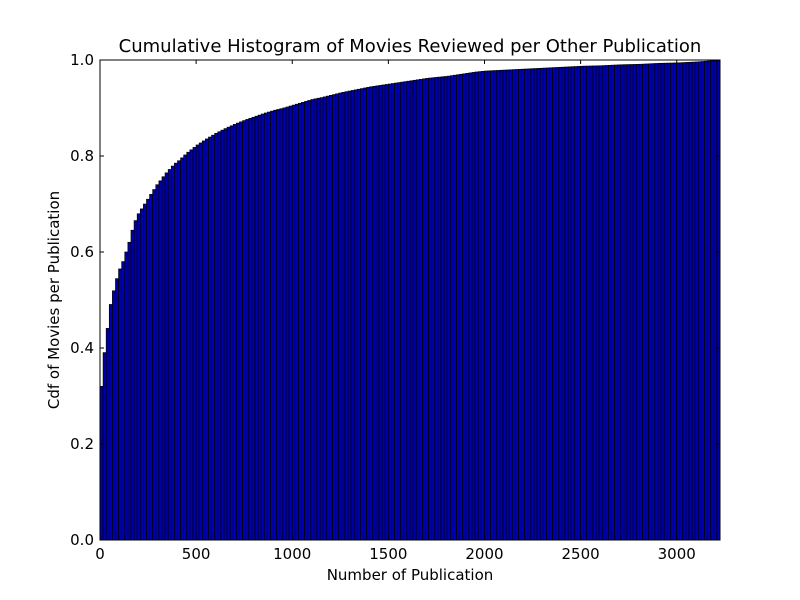  Describe the element at coordinates (484, 554) in the screenshot. I see `x-tick-label: 2000` at that location.